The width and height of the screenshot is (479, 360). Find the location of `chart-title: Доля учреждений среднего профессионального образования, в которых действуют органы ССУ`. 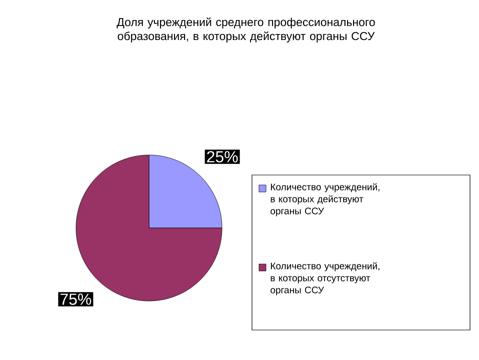

chart-title: Доля учреждений среднего профессионального образования, в которых действуют органы ССУ is located at coordinates (245, 30).